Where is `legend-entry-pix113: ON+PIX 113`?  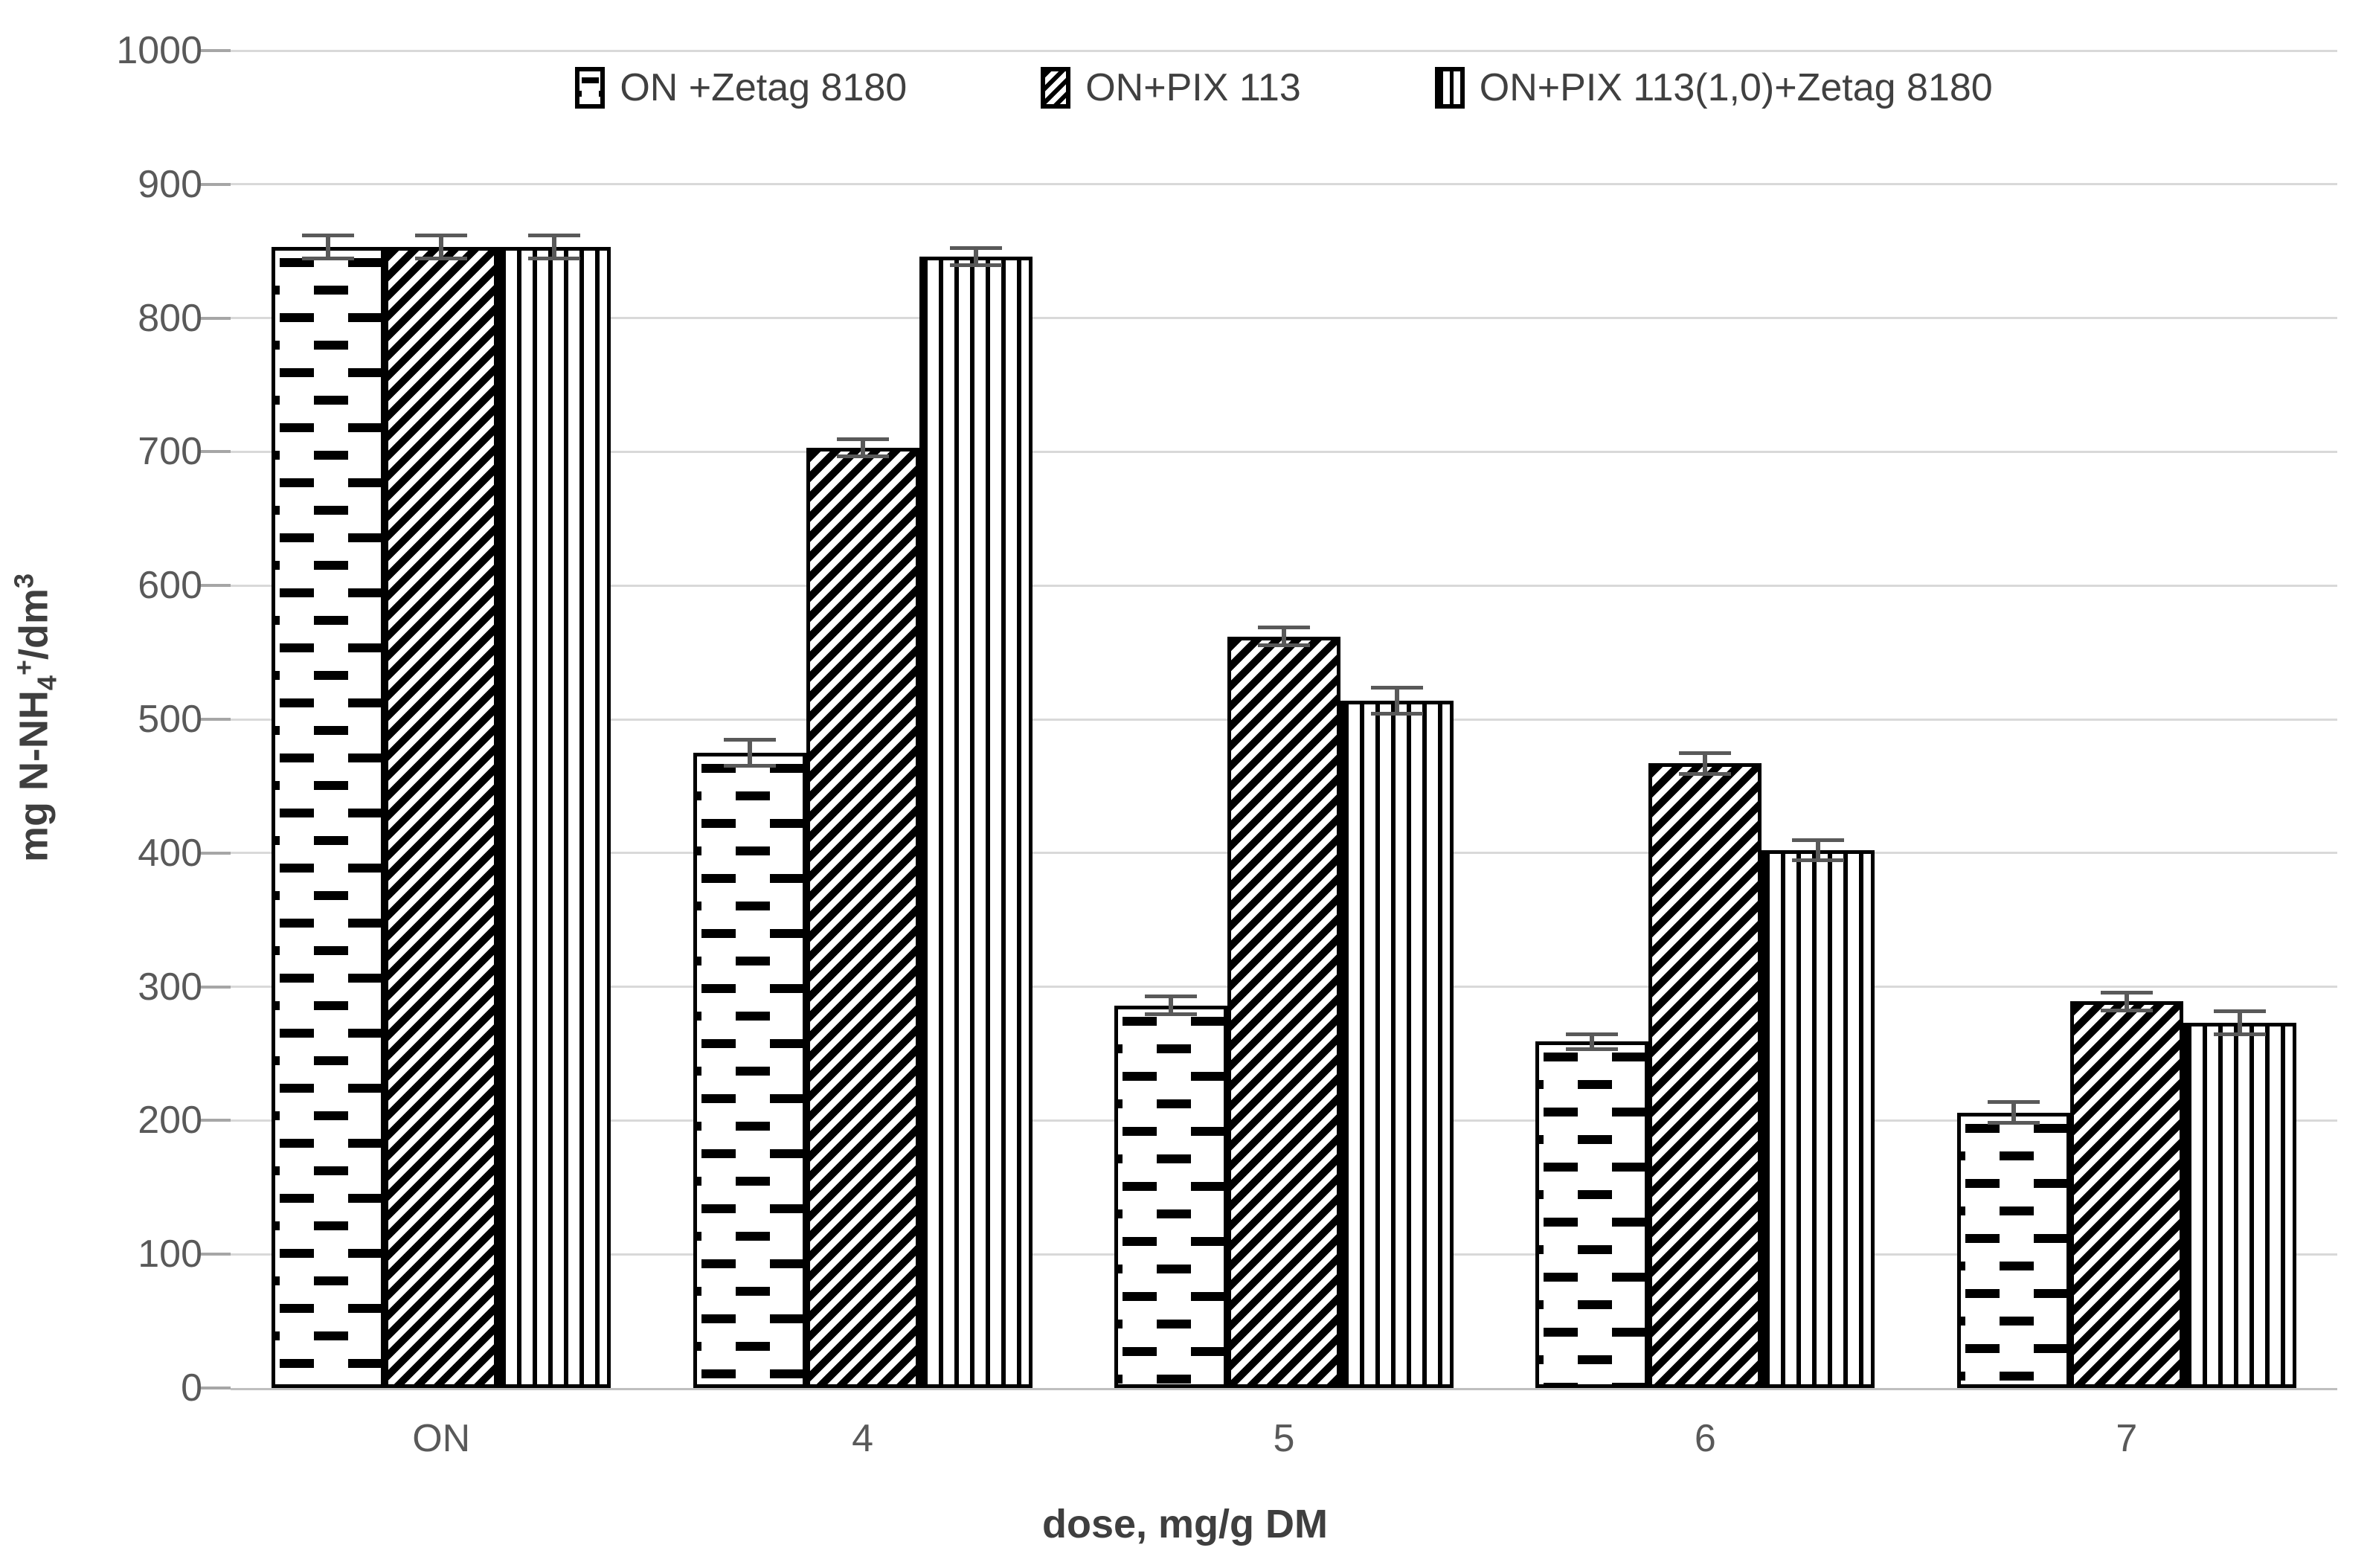
legend-entry-pix113: ON+PIX 113 is located at coordinates (1171, 87).